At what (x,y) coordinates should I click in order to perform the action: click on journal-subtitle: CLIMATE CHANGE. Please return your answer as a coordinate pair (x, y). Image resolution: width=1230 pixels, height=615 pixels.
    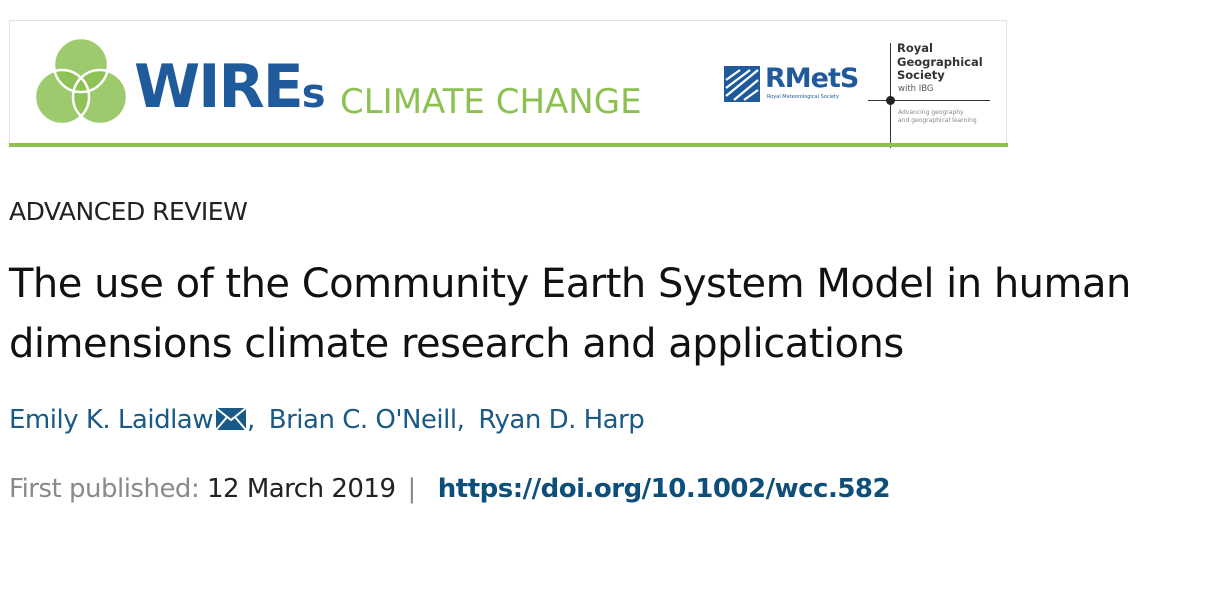
    Looking at the image, I should click on (491, 102).